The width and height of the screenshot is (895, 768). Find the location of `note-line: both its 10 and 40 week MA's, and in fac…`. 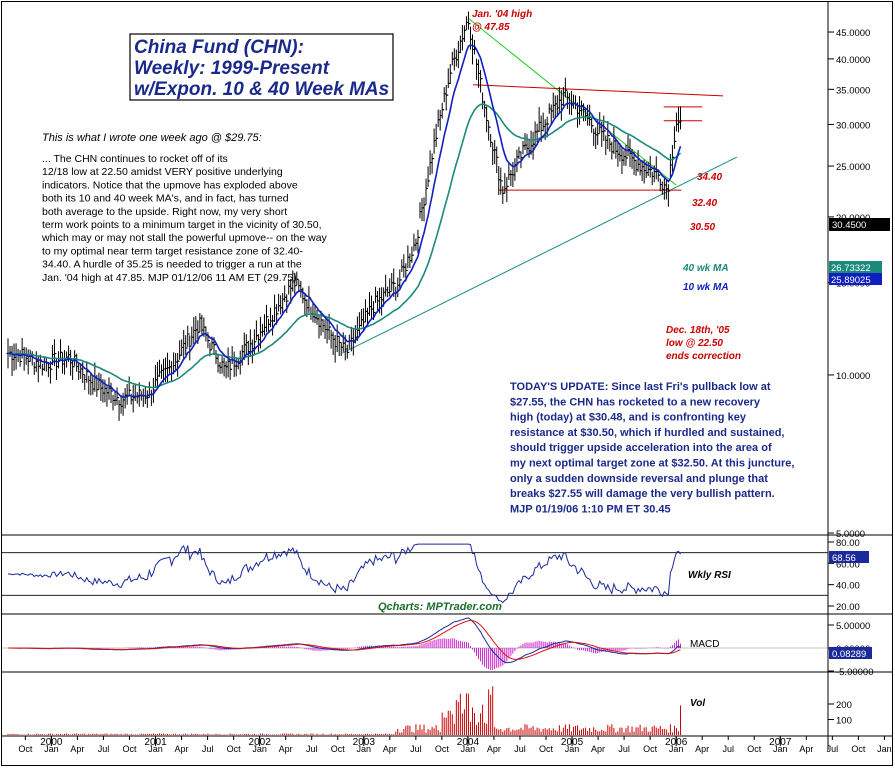

note-line: both its 10 and 40 week MA's, and in fac… is located at coordinates (165, 199).